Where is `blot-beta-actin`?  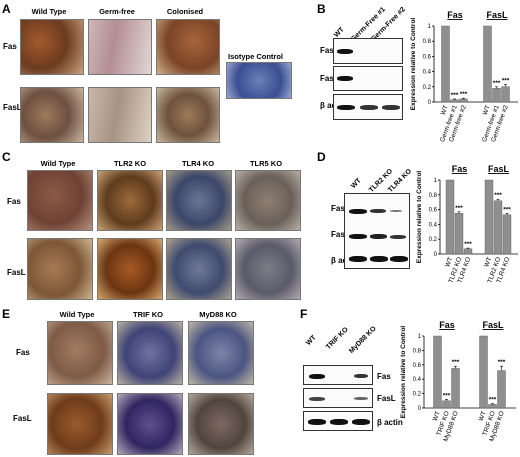 blot-beta-actin is located at coordinates (338, 421).